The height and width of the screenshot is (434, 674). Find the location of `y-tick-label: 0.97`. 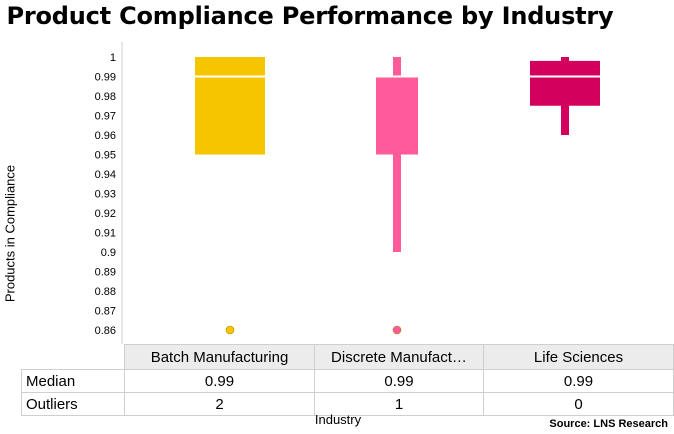

y-tick-label: 0.97 is located at coordinates (105, 117).